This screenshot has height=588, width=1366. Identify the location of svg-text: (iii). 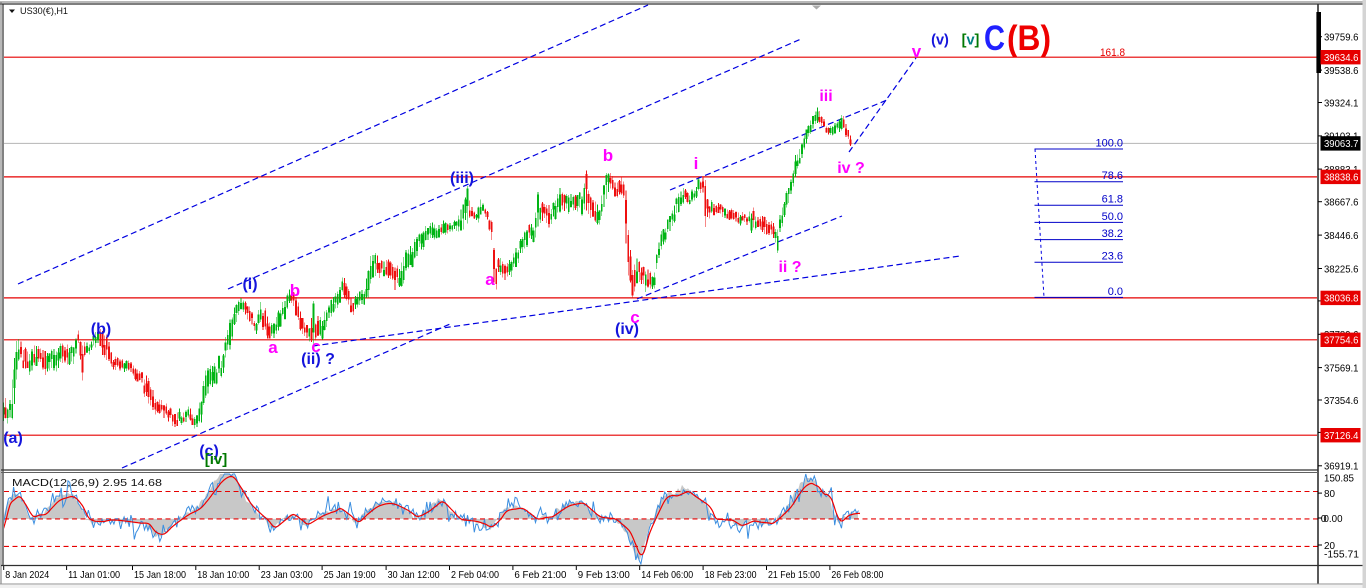
(462, 178).